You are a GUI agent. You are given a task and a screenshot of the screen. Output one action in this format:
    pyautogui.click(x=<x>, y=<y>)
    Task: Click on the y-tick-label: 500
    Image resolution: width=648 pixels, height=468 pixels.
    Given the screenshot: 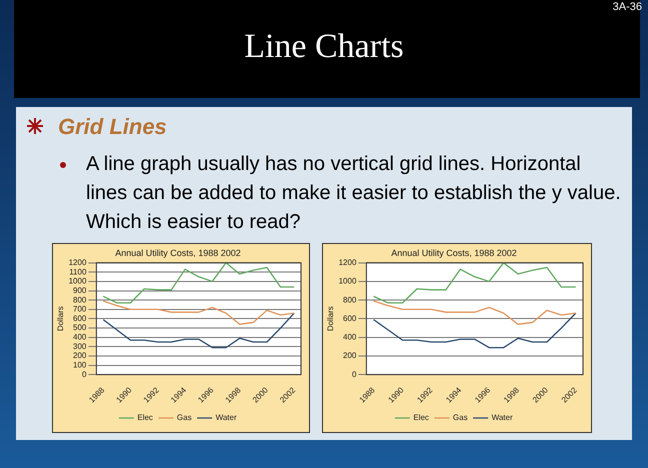 What is the action you would take?
    pyautogui.click(x=80, y=327)
    